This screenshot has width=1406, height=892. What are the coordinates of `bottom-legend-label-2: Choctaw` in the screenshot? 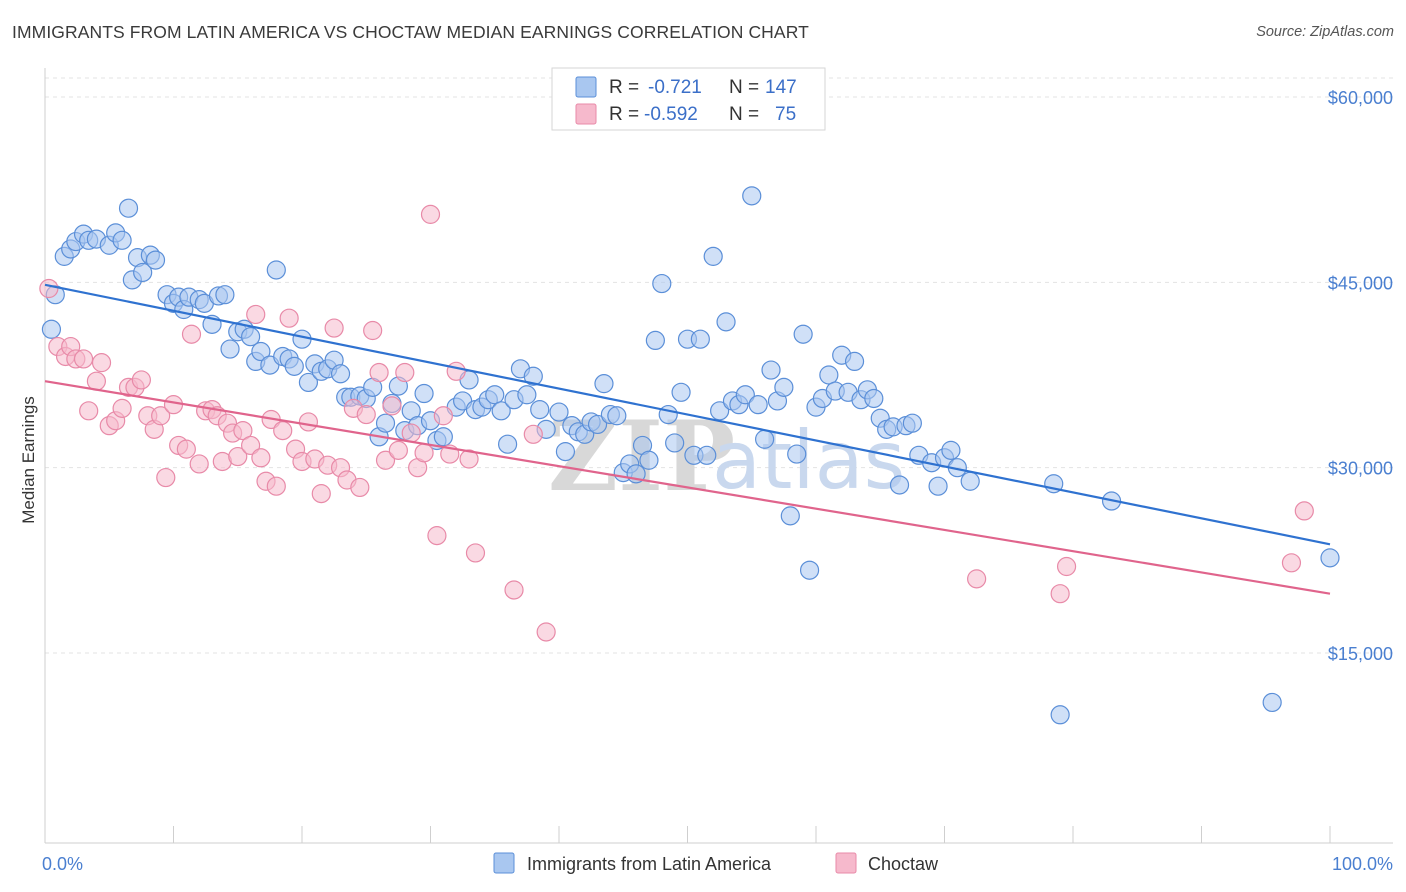 It's located at (903, 864).